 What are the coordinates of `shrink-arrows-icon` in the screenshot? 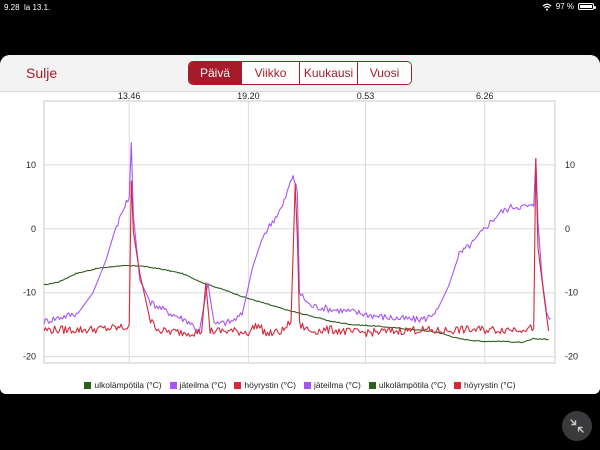 It's located at (577, 426).